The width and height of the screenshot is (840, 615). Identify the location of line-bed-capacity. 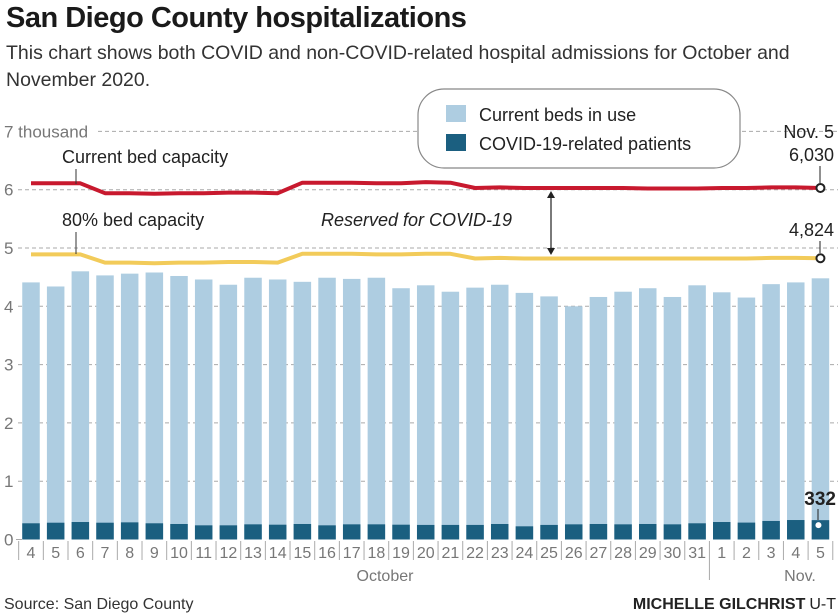
(426, 188).